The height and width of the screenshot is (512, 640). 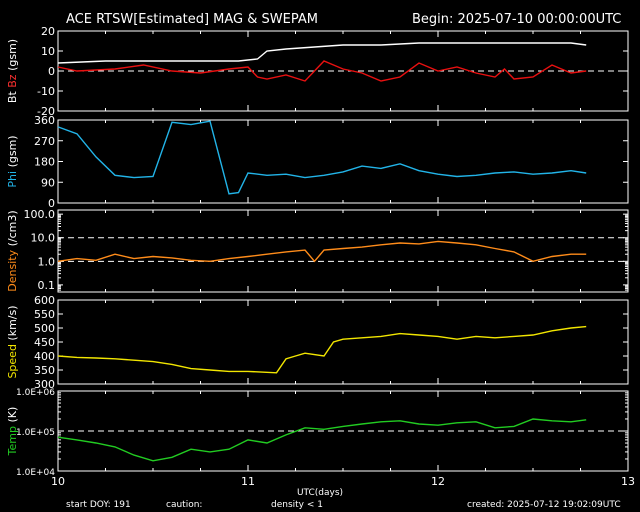 I want to click on y-tick-label: 360, so click(x=44, y=120).